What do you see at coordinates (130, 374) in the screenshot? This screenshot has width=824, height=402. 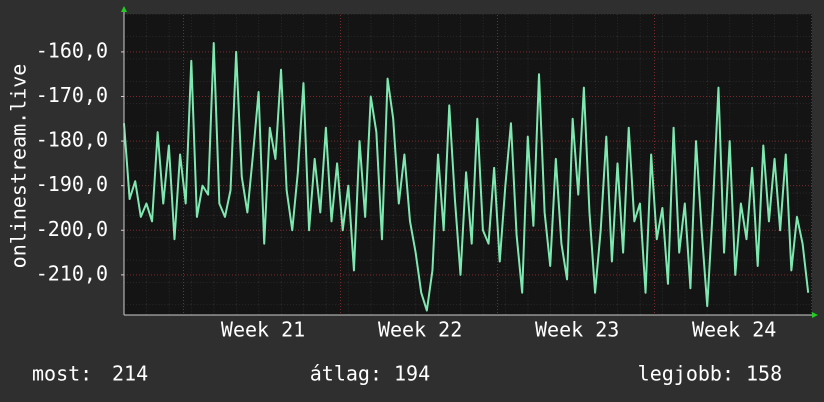 I see `stat-value: 214` at bounding box center [130, 374].